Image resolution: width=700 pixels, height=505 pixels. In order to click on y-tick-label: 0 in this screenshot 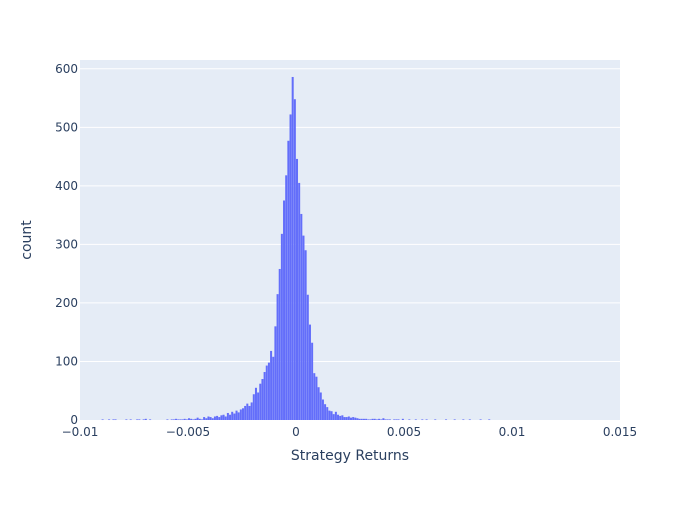, I will do `click(74, 420)`.